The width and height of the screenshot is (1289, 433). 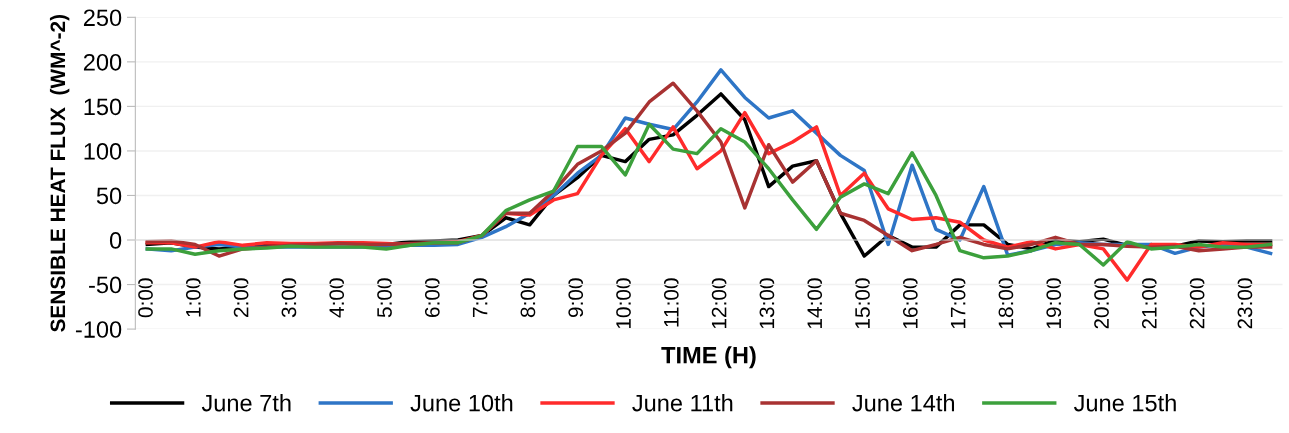 What do you see at coordinates (1006, 303) in the screenshot?
I see `x-tick-label: 18:00` at bounding box center [1006, 303].